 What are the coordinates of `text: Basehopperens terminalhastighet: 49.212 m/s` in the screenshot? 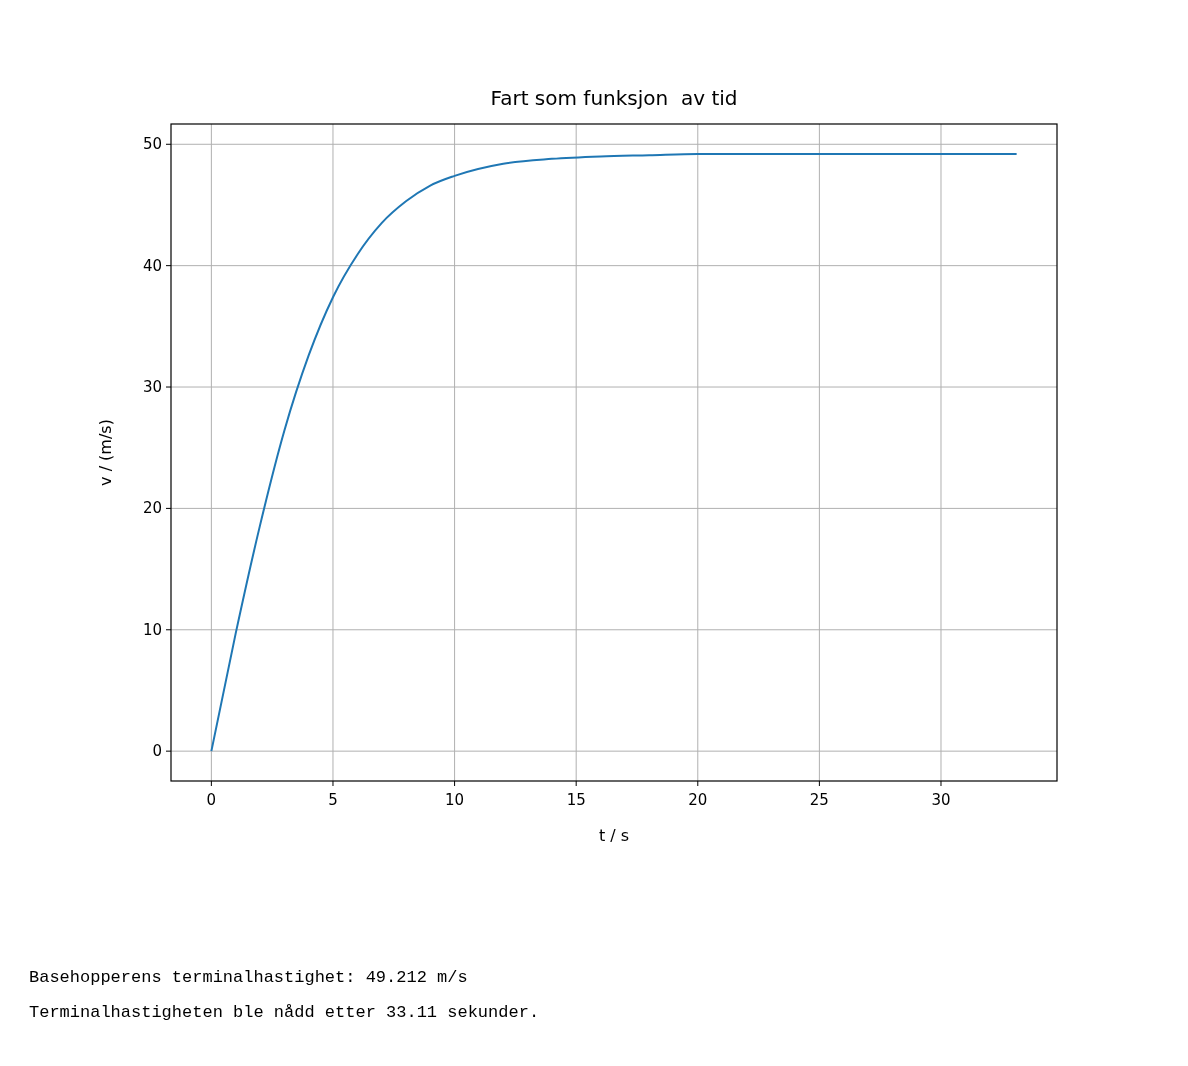 It's located at (248, 977).